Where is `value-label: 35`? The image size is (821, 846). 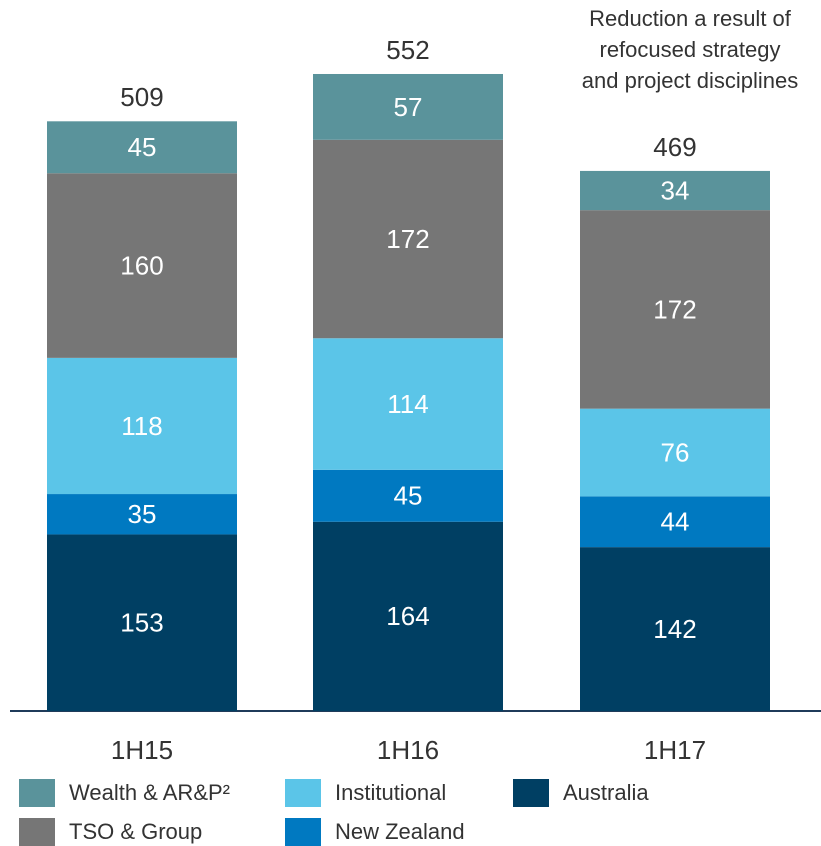 value-label: 35 is located at coordinates (142, 514).